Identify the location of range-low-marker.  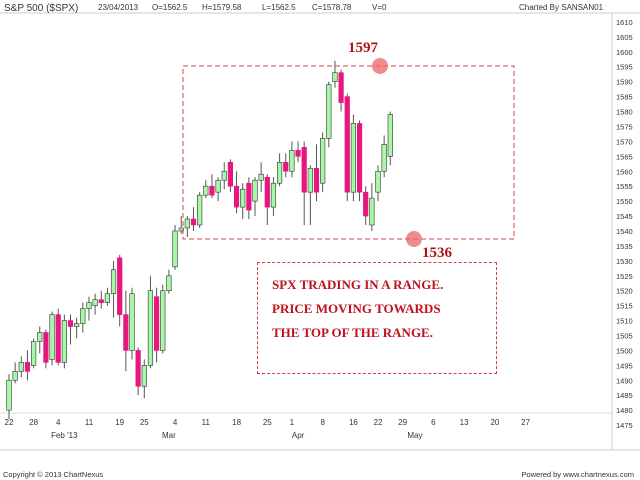
(414, 239).